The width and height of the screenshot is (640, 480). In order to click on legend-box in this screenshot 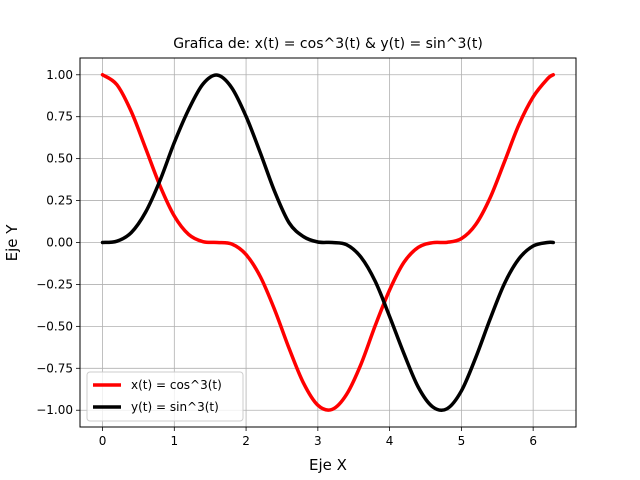, I will do `click(165, 396)`.